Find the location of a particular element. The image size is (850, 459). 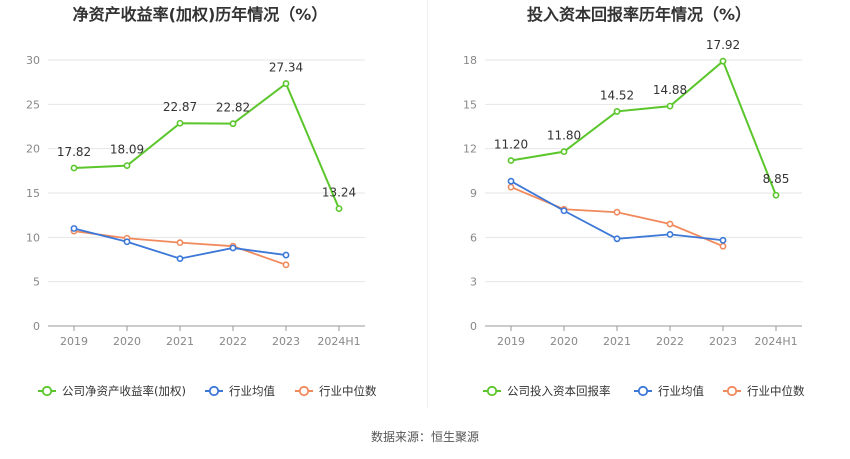

chart-title: 投入资本回报率历年情况（%） is located at coordinates (639, 14).